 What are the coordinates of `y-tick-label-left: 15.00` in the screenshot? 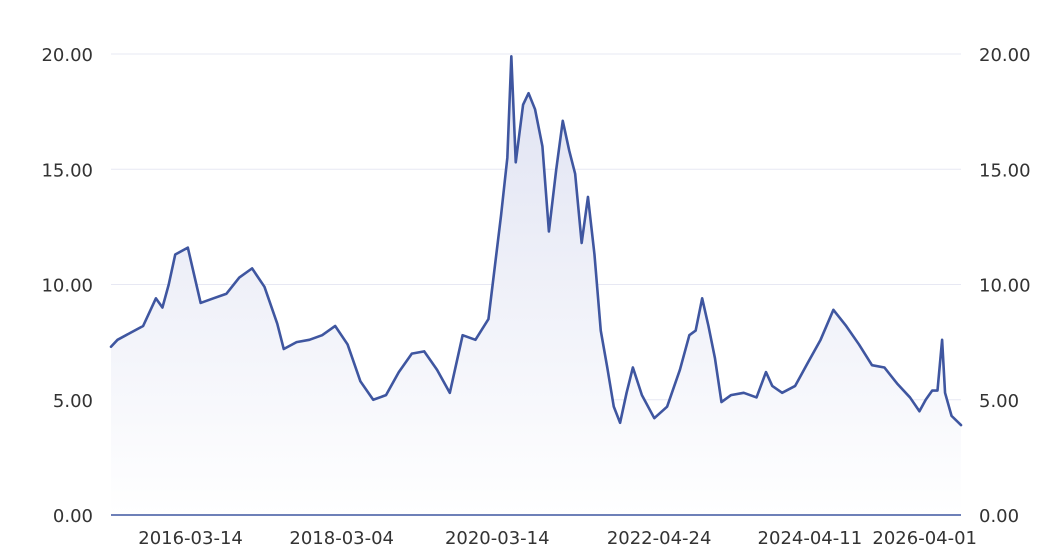 It's located at (67, 170).